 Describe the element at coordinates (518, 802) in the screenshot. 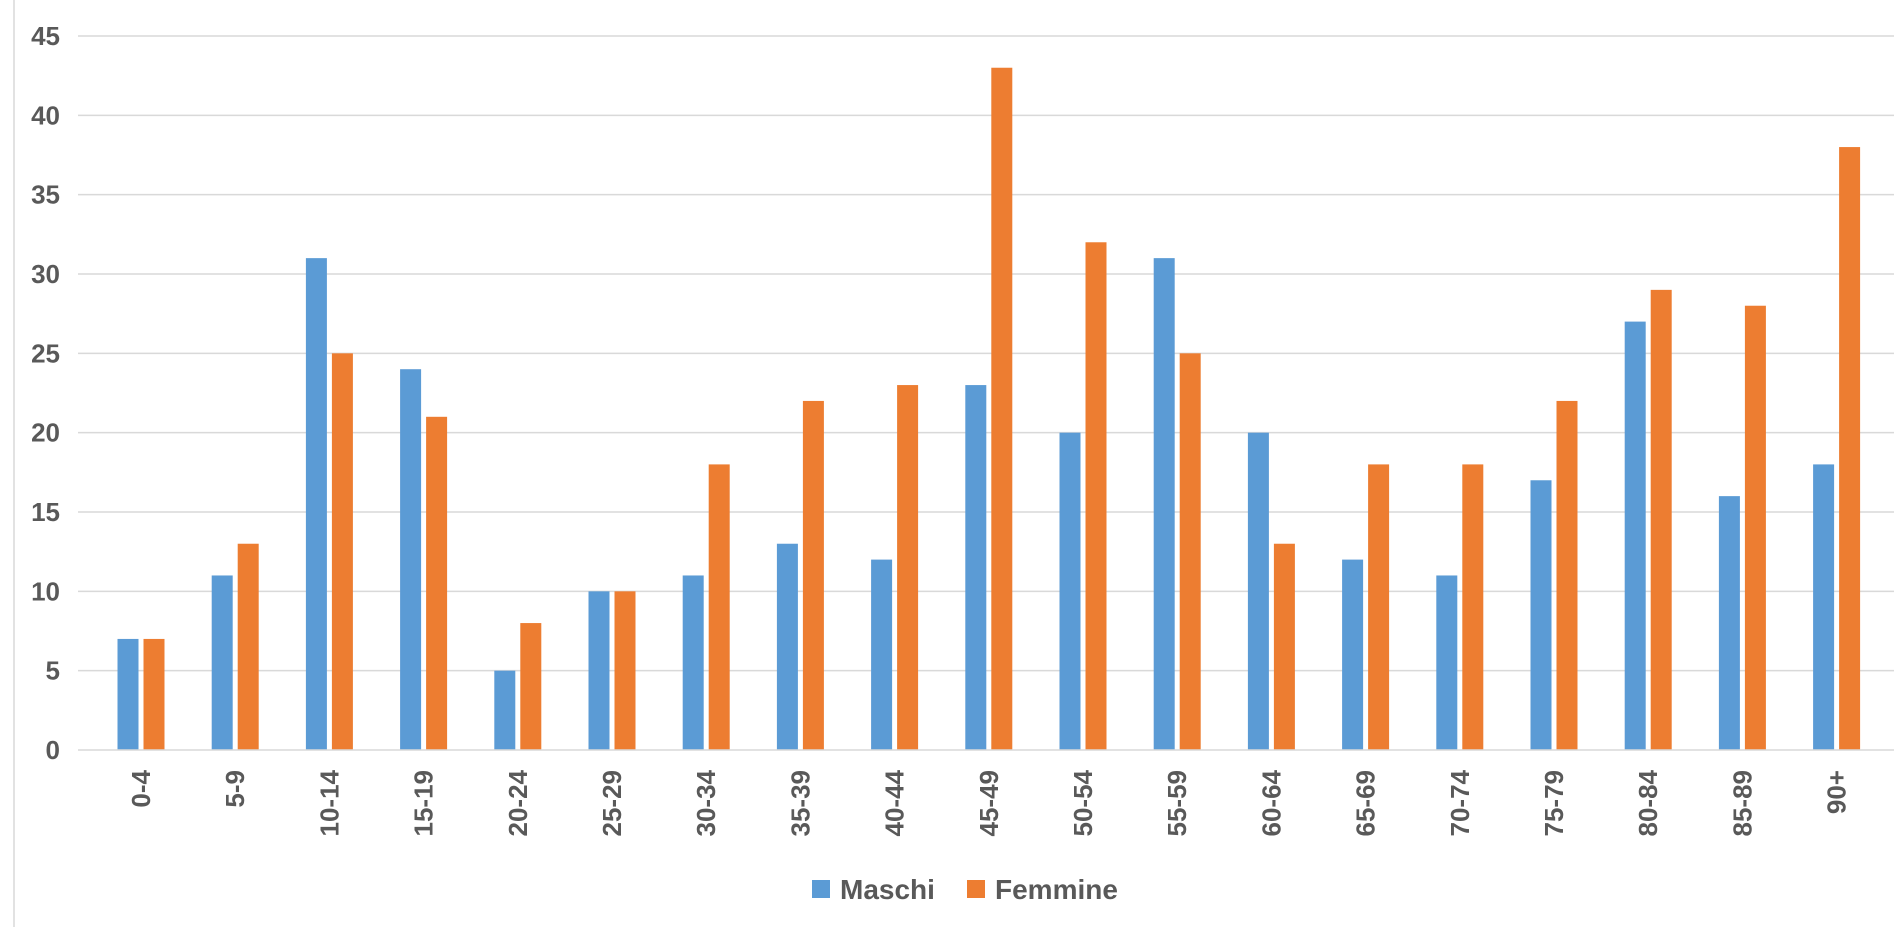

I see `x-tick-label: 20-24` at that location.